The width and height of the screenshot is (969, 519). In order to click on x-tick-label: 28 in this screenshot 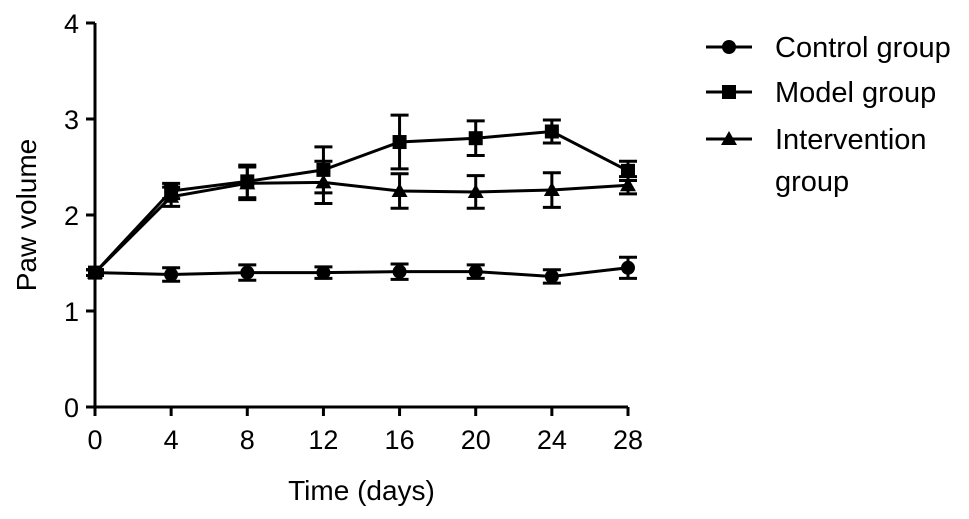, I will do `click(628, 440)`.